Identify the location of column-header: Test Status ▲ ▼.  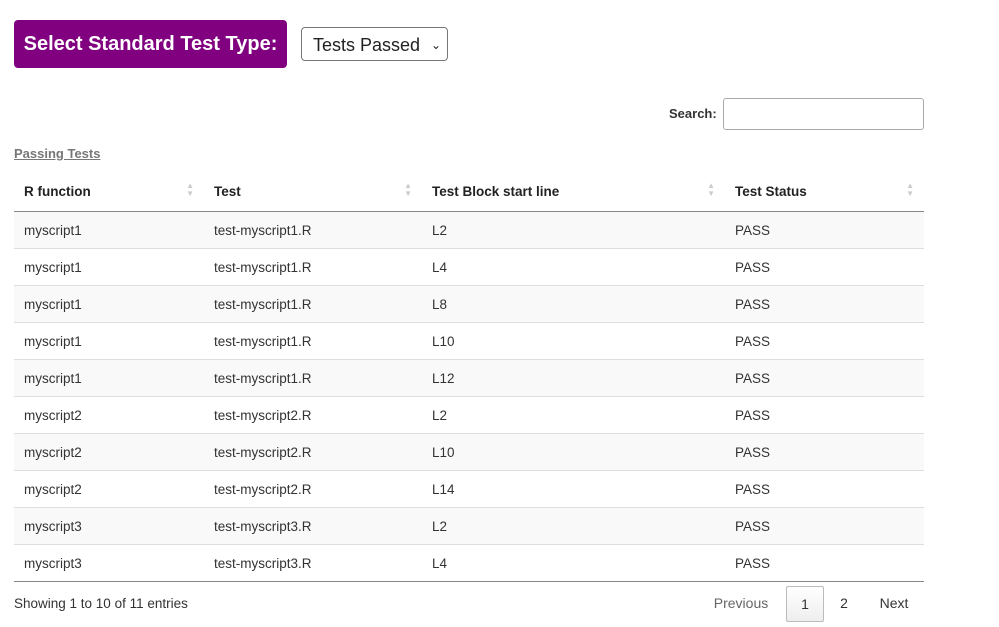
(824, 192).